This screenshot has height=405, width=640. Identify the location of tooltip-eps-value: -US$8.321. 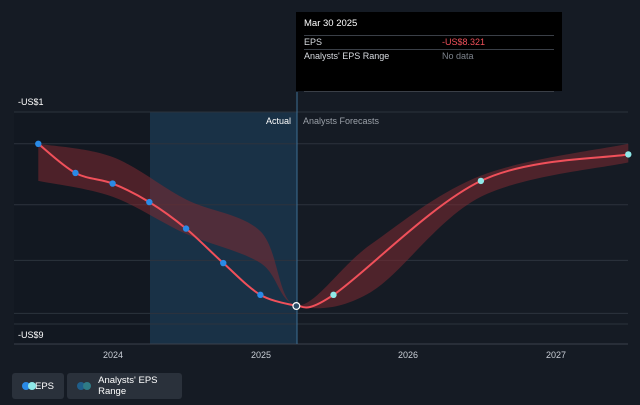
(464, 42).